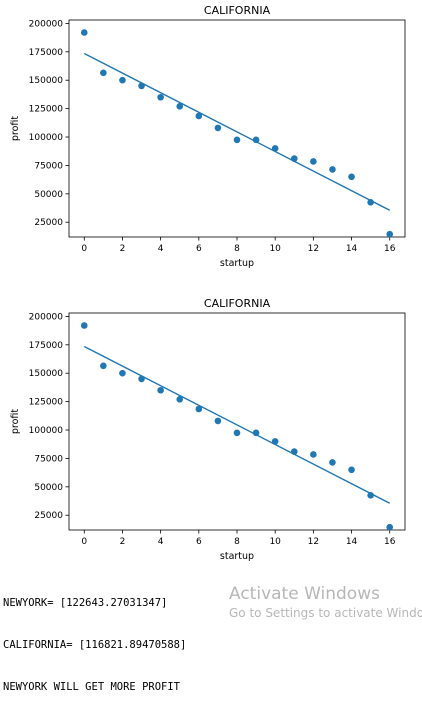  Describe the element at coordinates (48, 166) in the screenshot. I see `chart1-y-tick-label-2: 75000` at that location.